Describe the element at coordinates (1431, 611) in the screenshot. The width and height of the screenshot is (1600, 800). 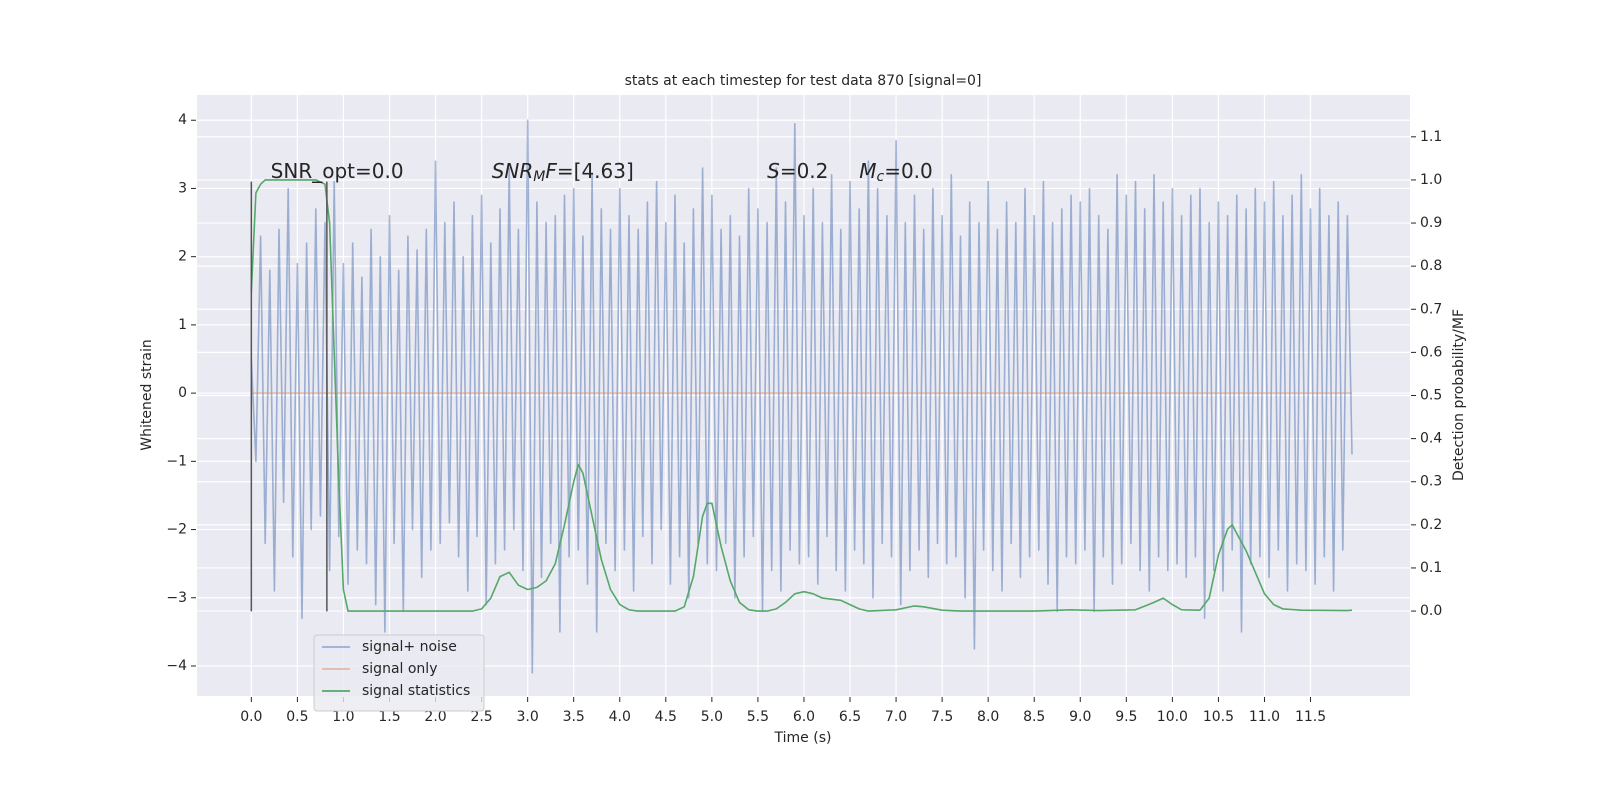
I see `y2-tick-label: 0.0` at that location.